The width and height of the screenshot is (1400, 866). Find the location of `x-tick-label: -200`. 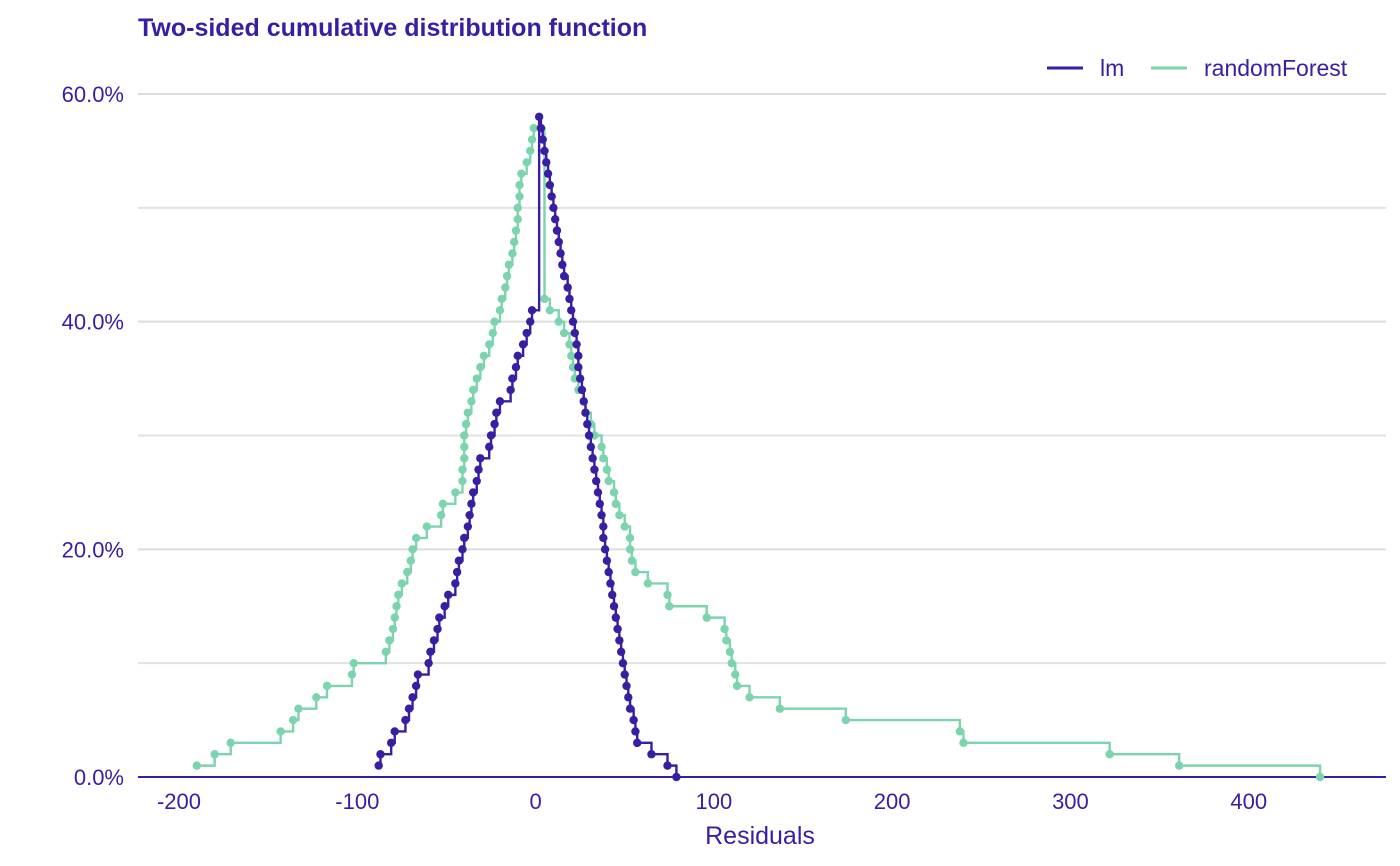

x-tick-label: -200 is located at coordinates (179, 801).